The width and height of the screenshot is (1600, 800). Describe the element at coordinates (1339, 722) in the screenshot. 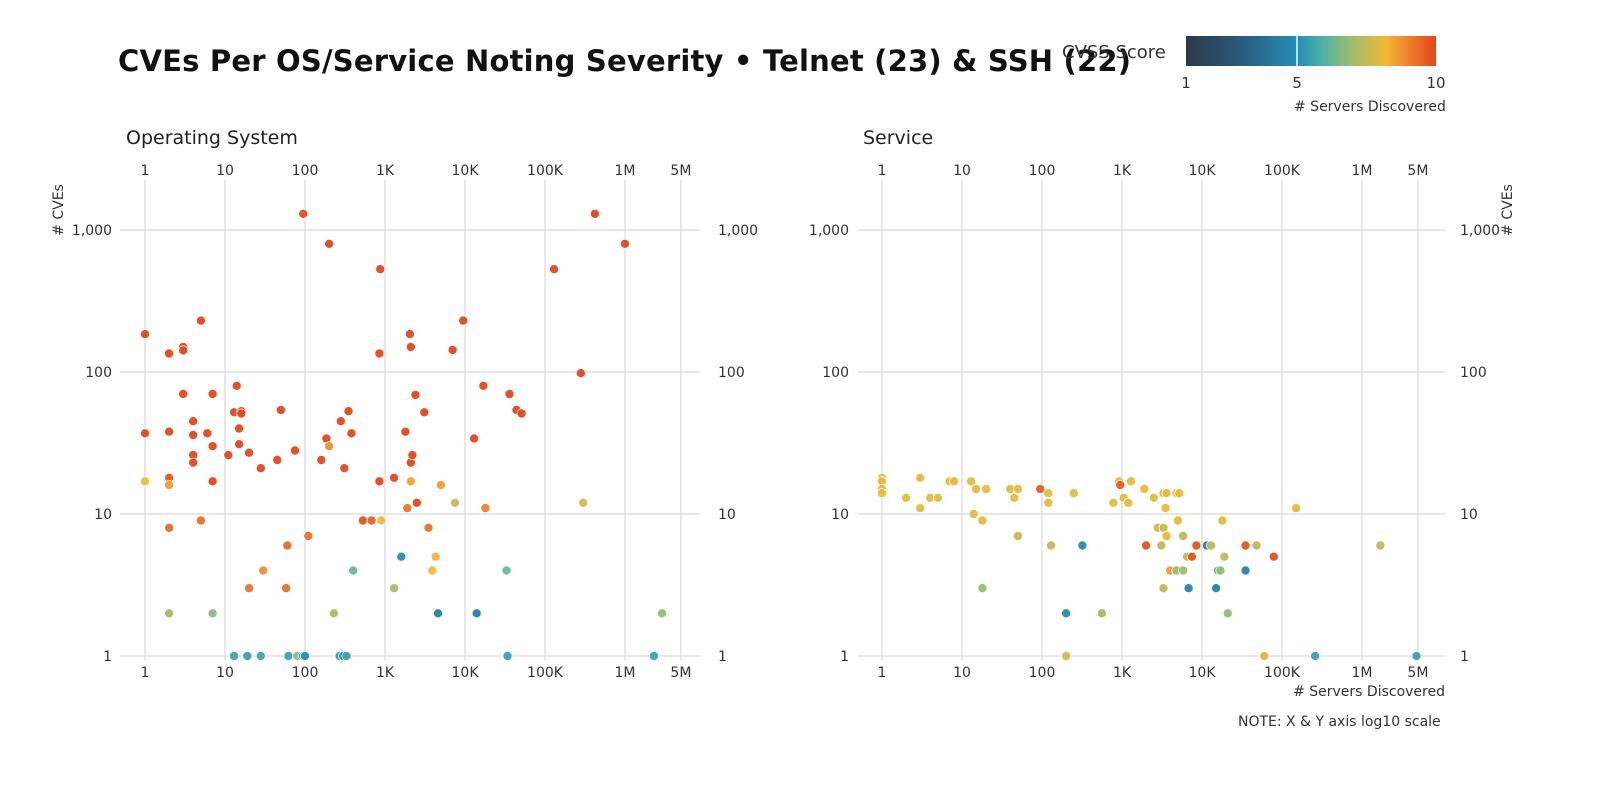

I see `scale-note: NOTE: X & Y axis log10 scale` at that location.